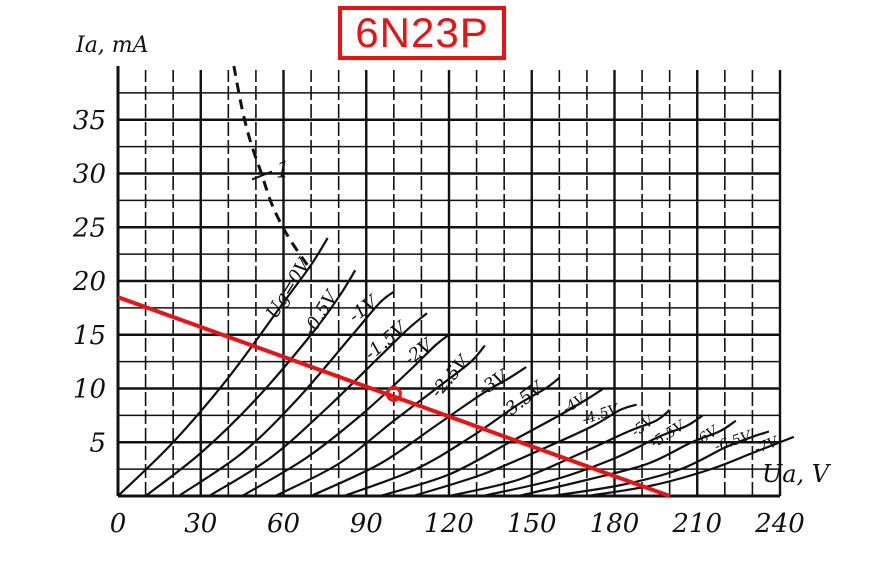 This screenshot has height=575, width=874. What do you see at coordinates (89, 390) in the screenshot?
I see `y-tick-label: 10` at bounding box center [89, 390].